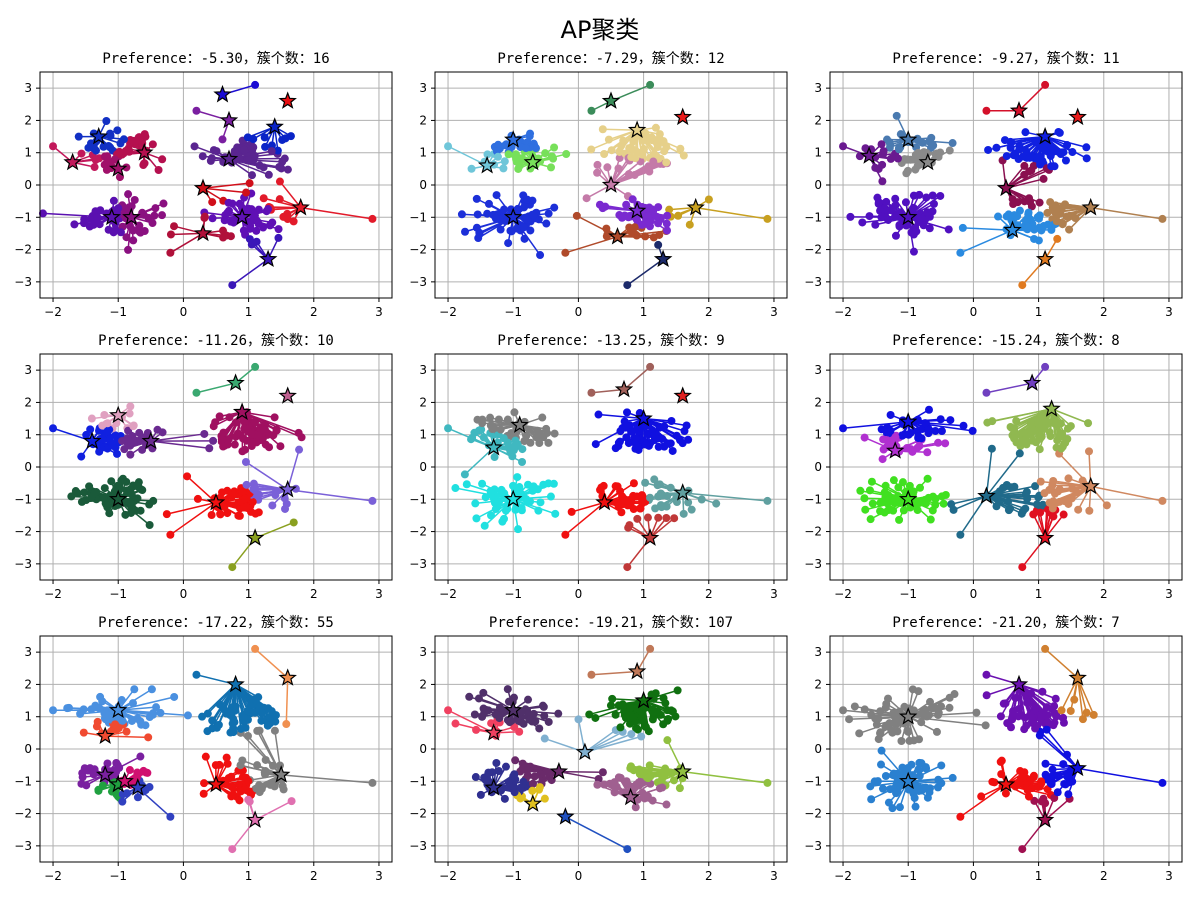  I want to click on y-tick-label: 2, so click(818, 402).